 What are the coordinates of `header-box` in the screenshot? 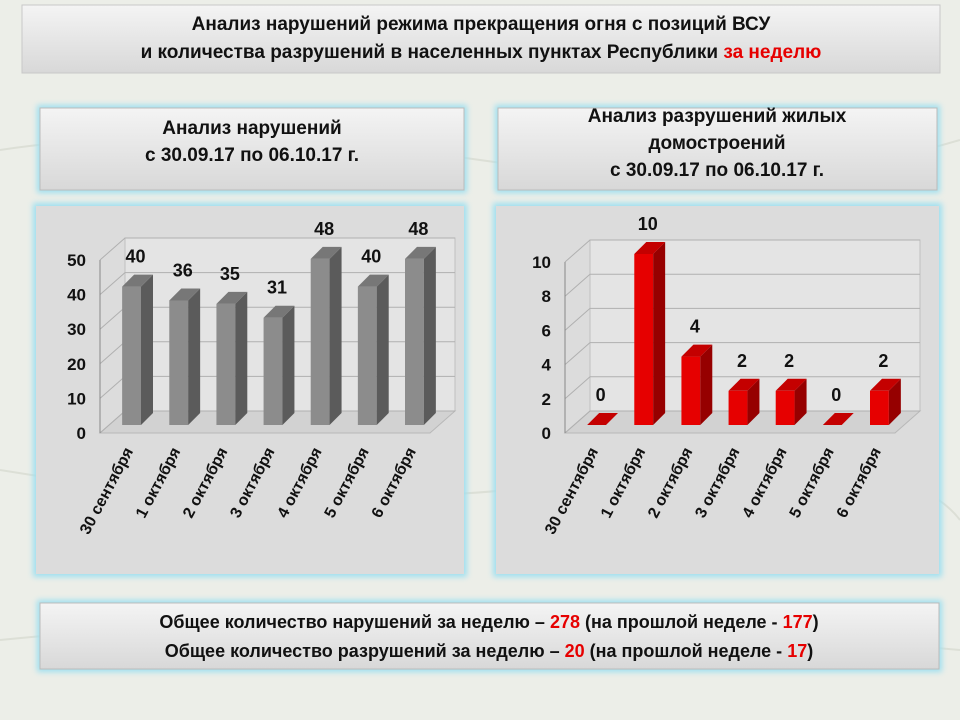 It's located at (481, 39).